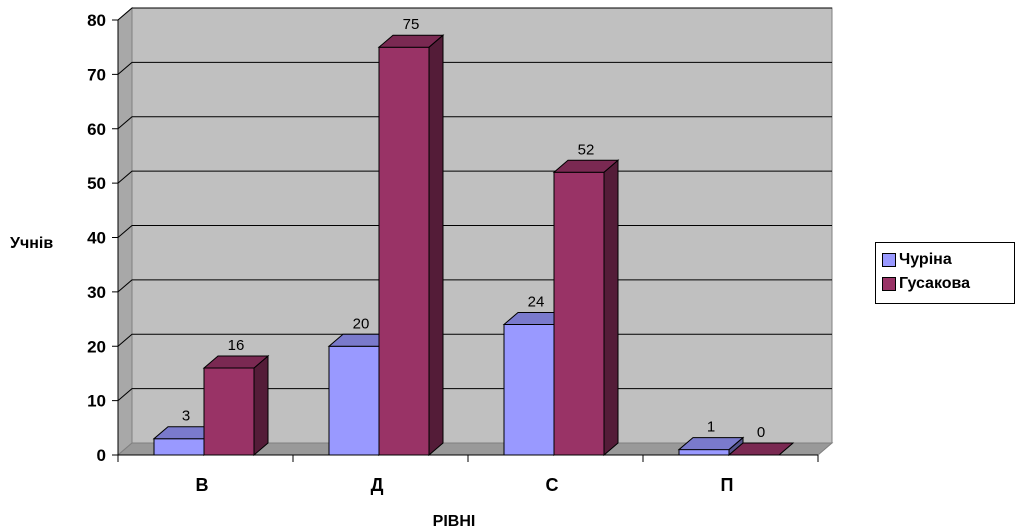 This screenshot has width=1017, height=532. Describe the element at coordinates (236, 345) in the screenshot. I see `data-label: 16` at that location.